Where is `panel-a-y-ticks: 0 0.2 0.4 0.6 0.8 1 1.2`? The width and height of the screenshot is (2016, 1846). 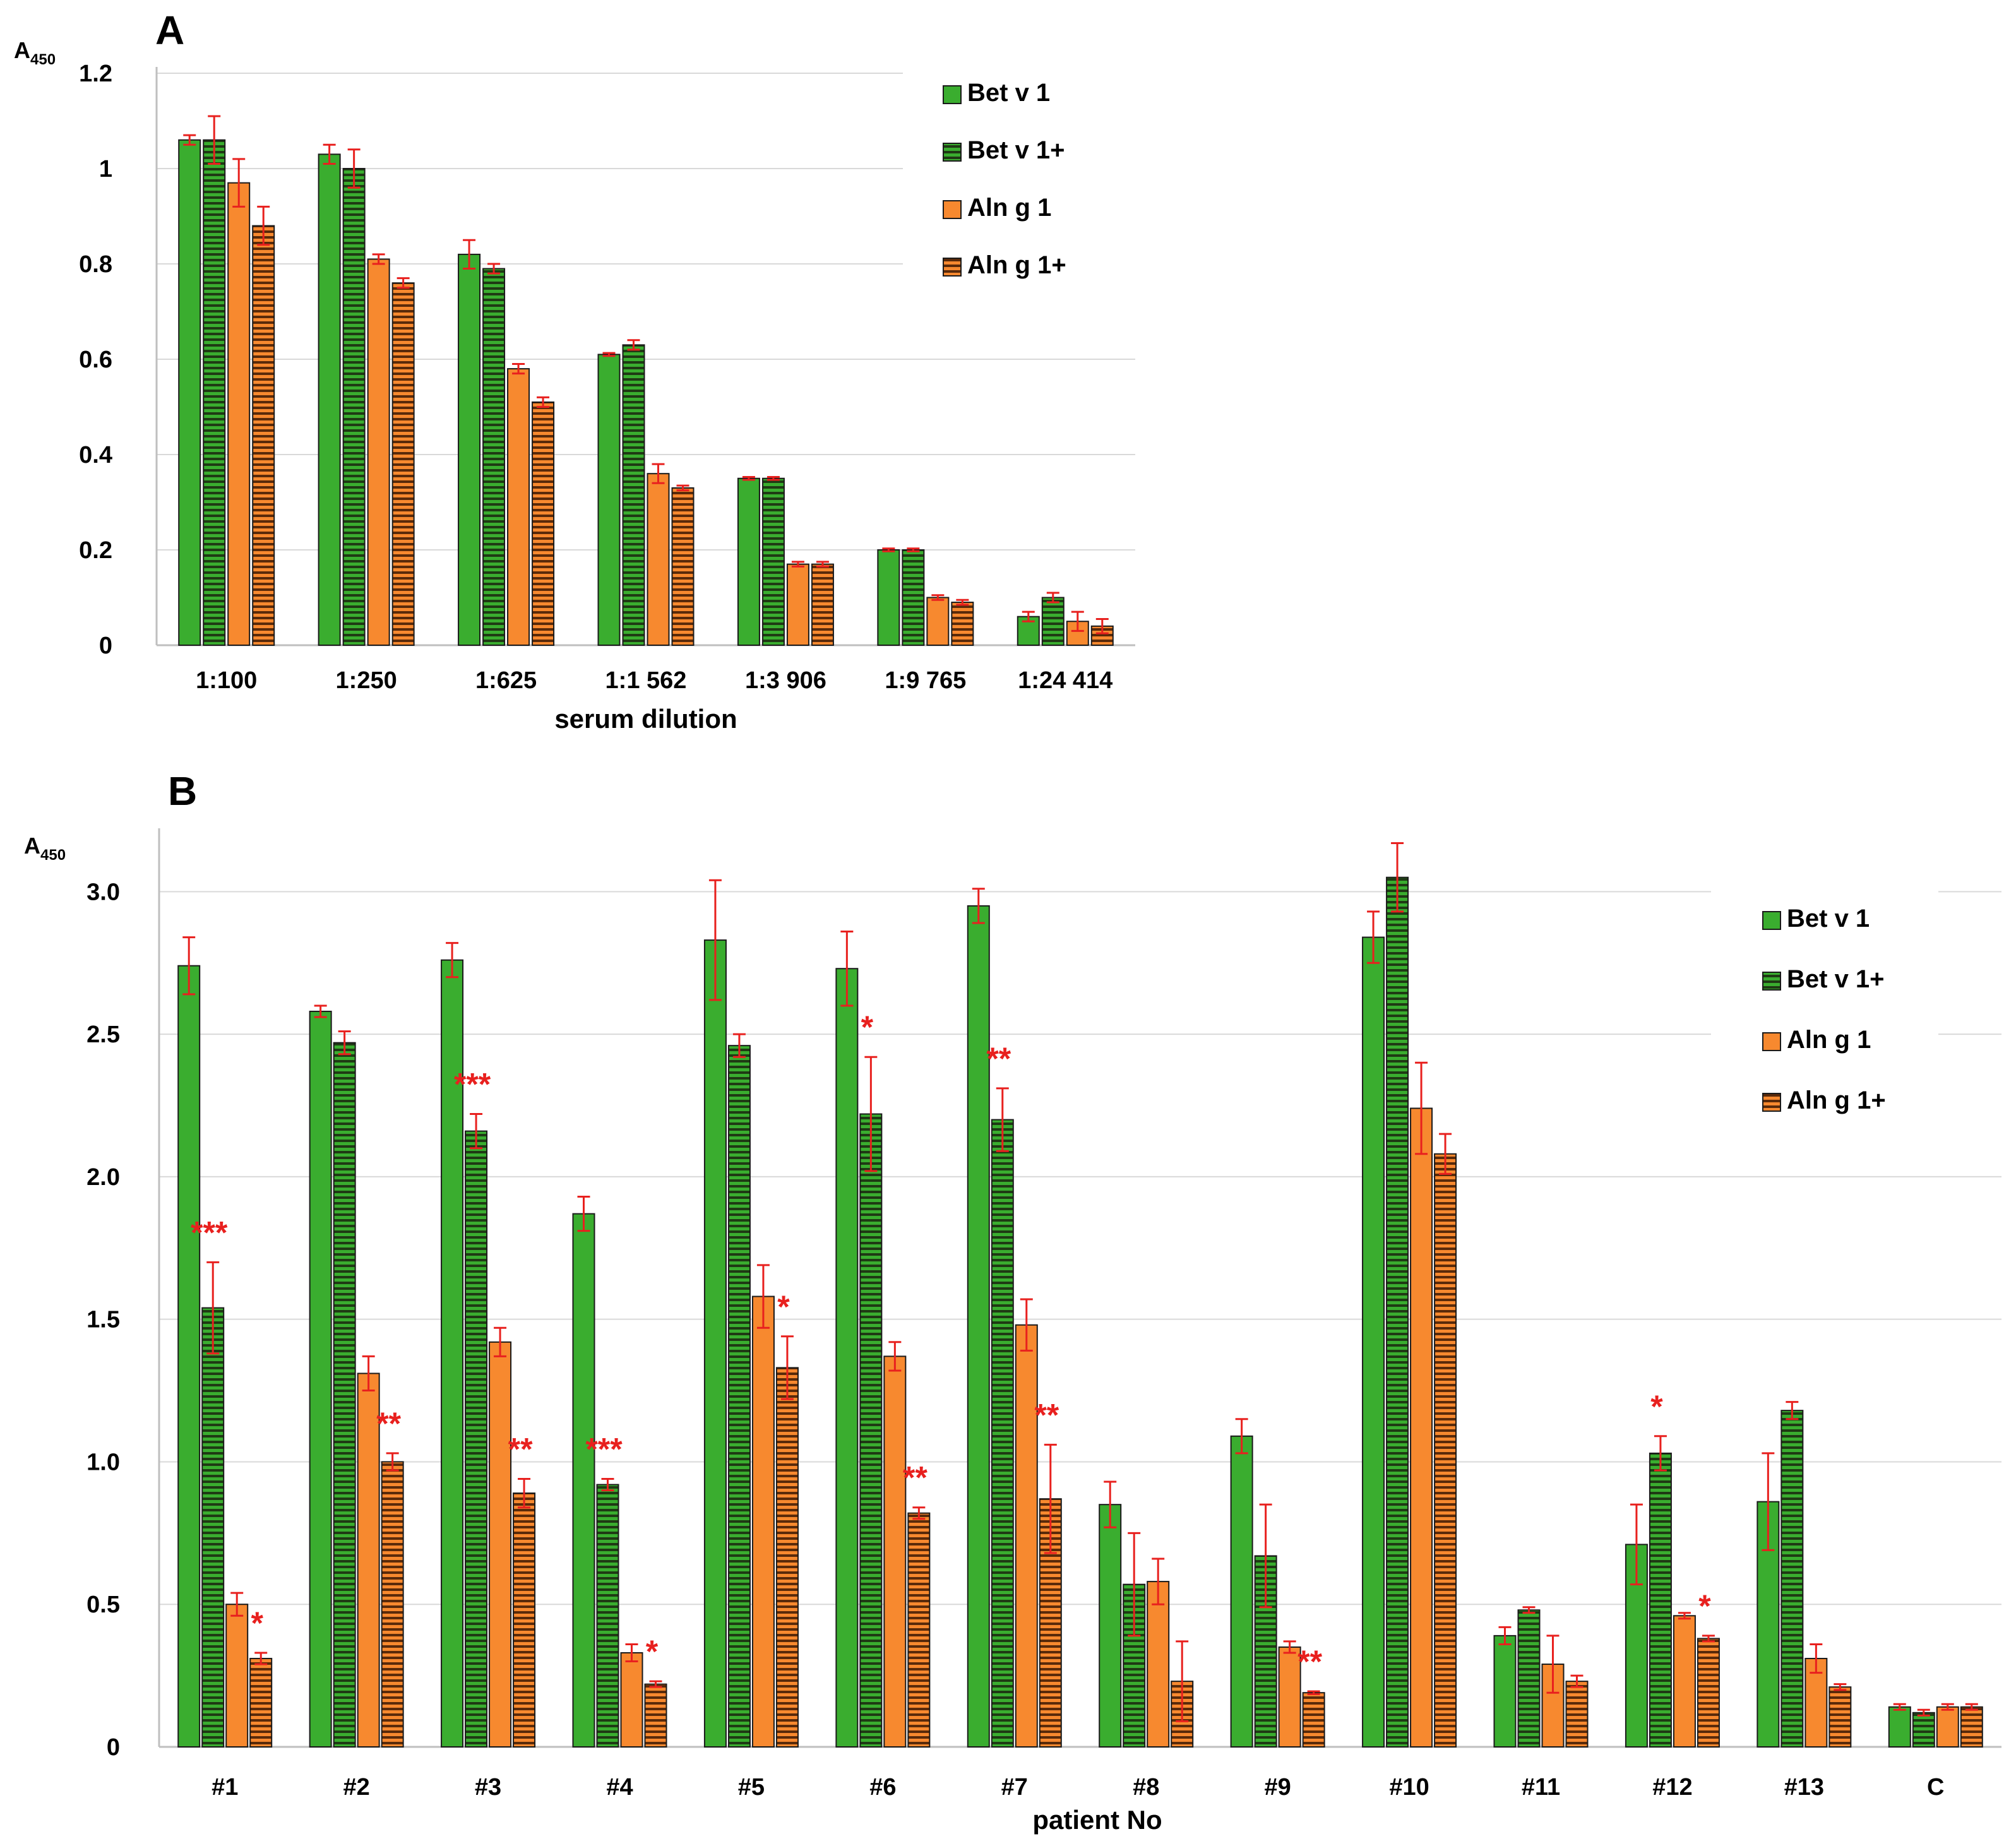
panel-a-y-ticks: 0 0.2 0.4 0.6 0.8 1 1.2 is located at coordinates (95, 360).